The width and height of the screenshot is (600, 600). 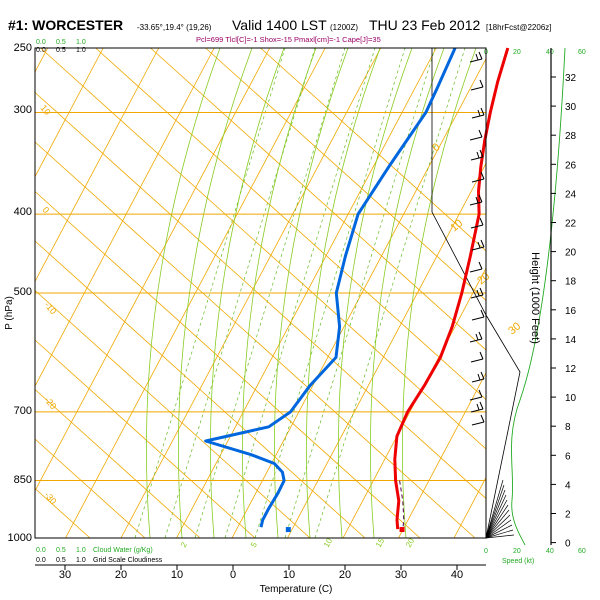 I want to click on temp-tick-label: 40, so click(x=457, y=575).